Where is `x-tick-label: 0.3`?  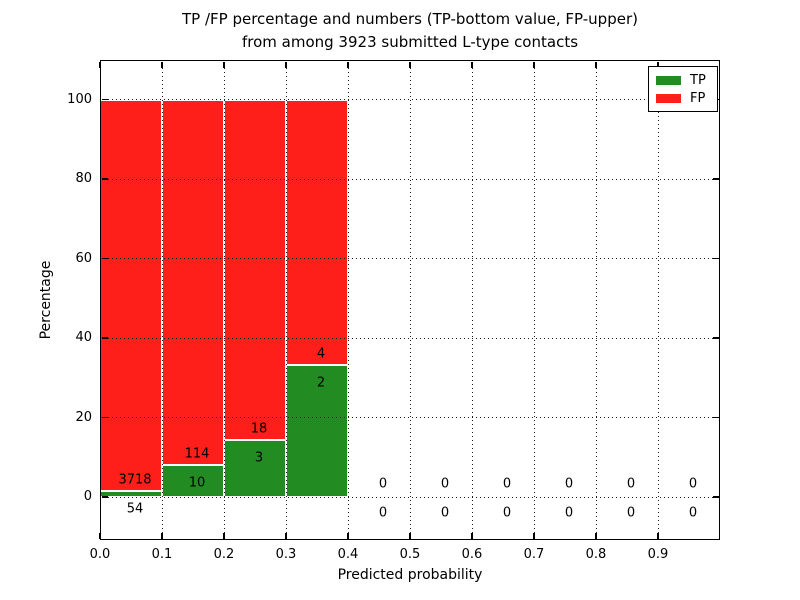 x-tick-label: 0.3 is located at coordinates (286, 554).